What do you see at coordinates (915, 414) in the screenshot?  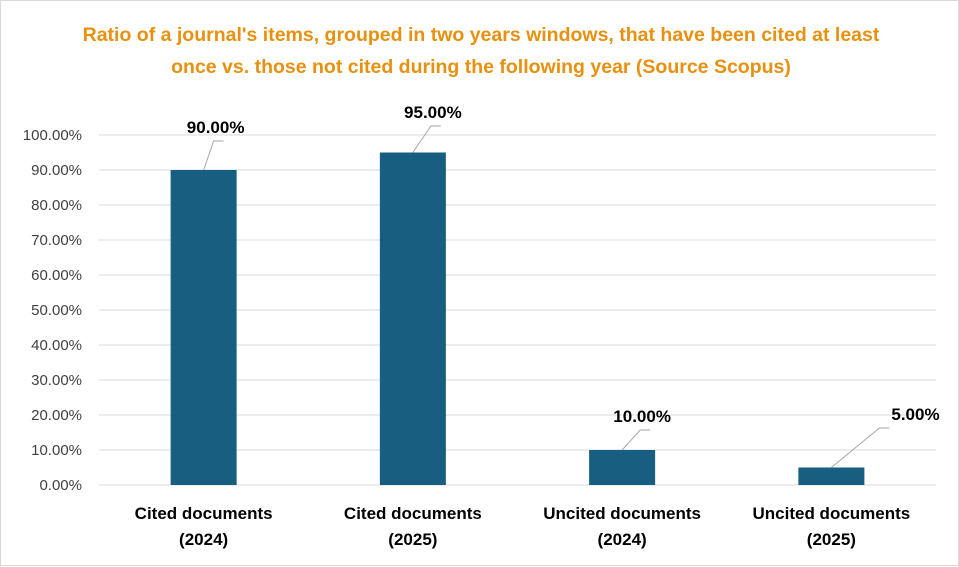 I see `data-label: 5.00%` at bounding box center [915, 414].